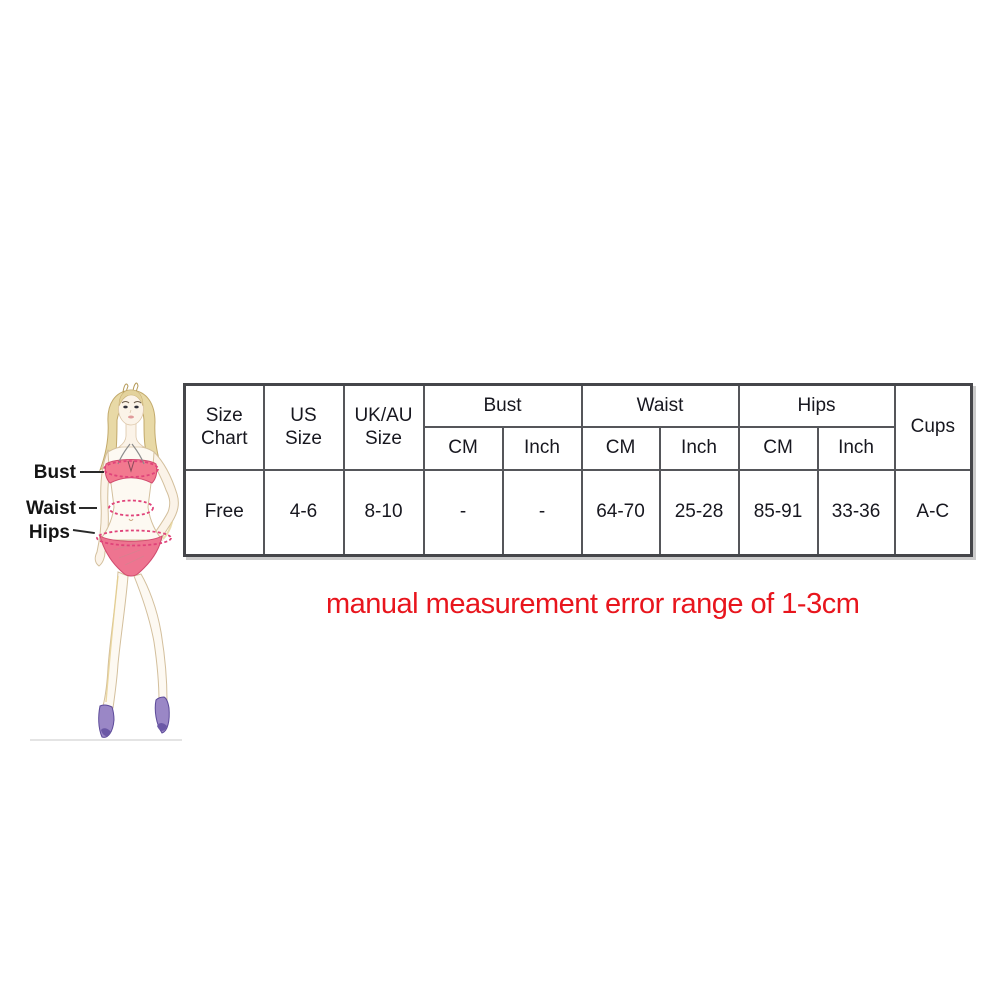 Image resolution: width=1002 pixels, height=1002 pixels. Describe the element at coordinates (131, 407) in the screenshot. I see `figure-face` at that location.